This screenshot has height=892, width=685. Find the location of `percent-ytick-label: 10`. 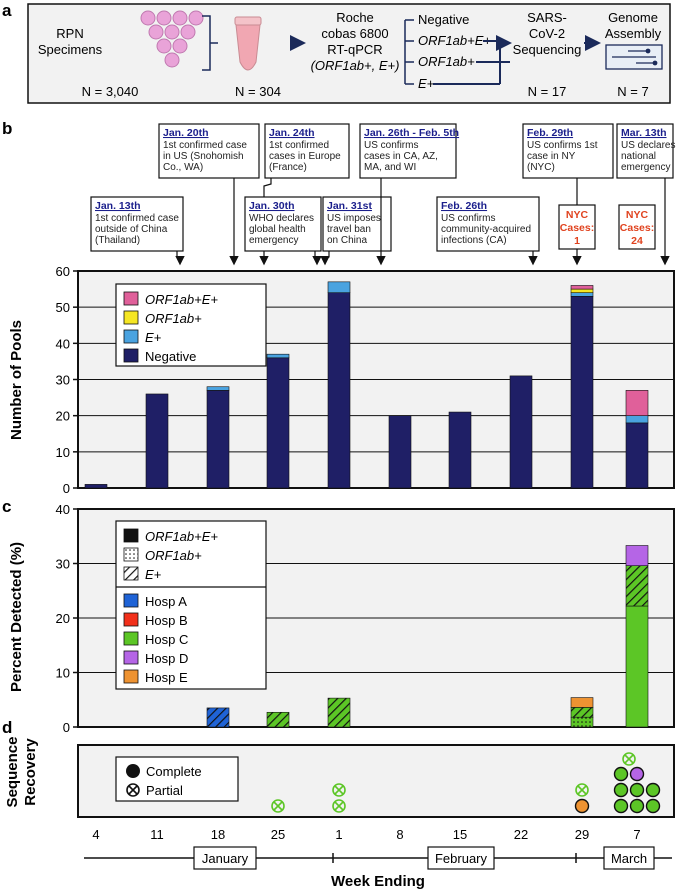

percent-ytick-label: 10 is located at coordinates (63, 673).